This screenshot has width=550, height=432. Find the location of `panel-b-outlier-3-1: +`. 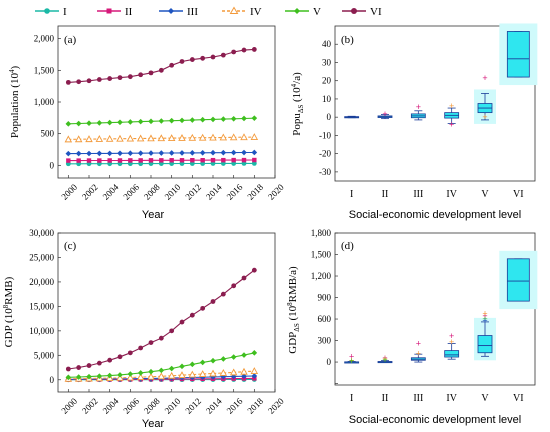

panel-b-outlier-3-1: + is located at coordinates (451, 106).